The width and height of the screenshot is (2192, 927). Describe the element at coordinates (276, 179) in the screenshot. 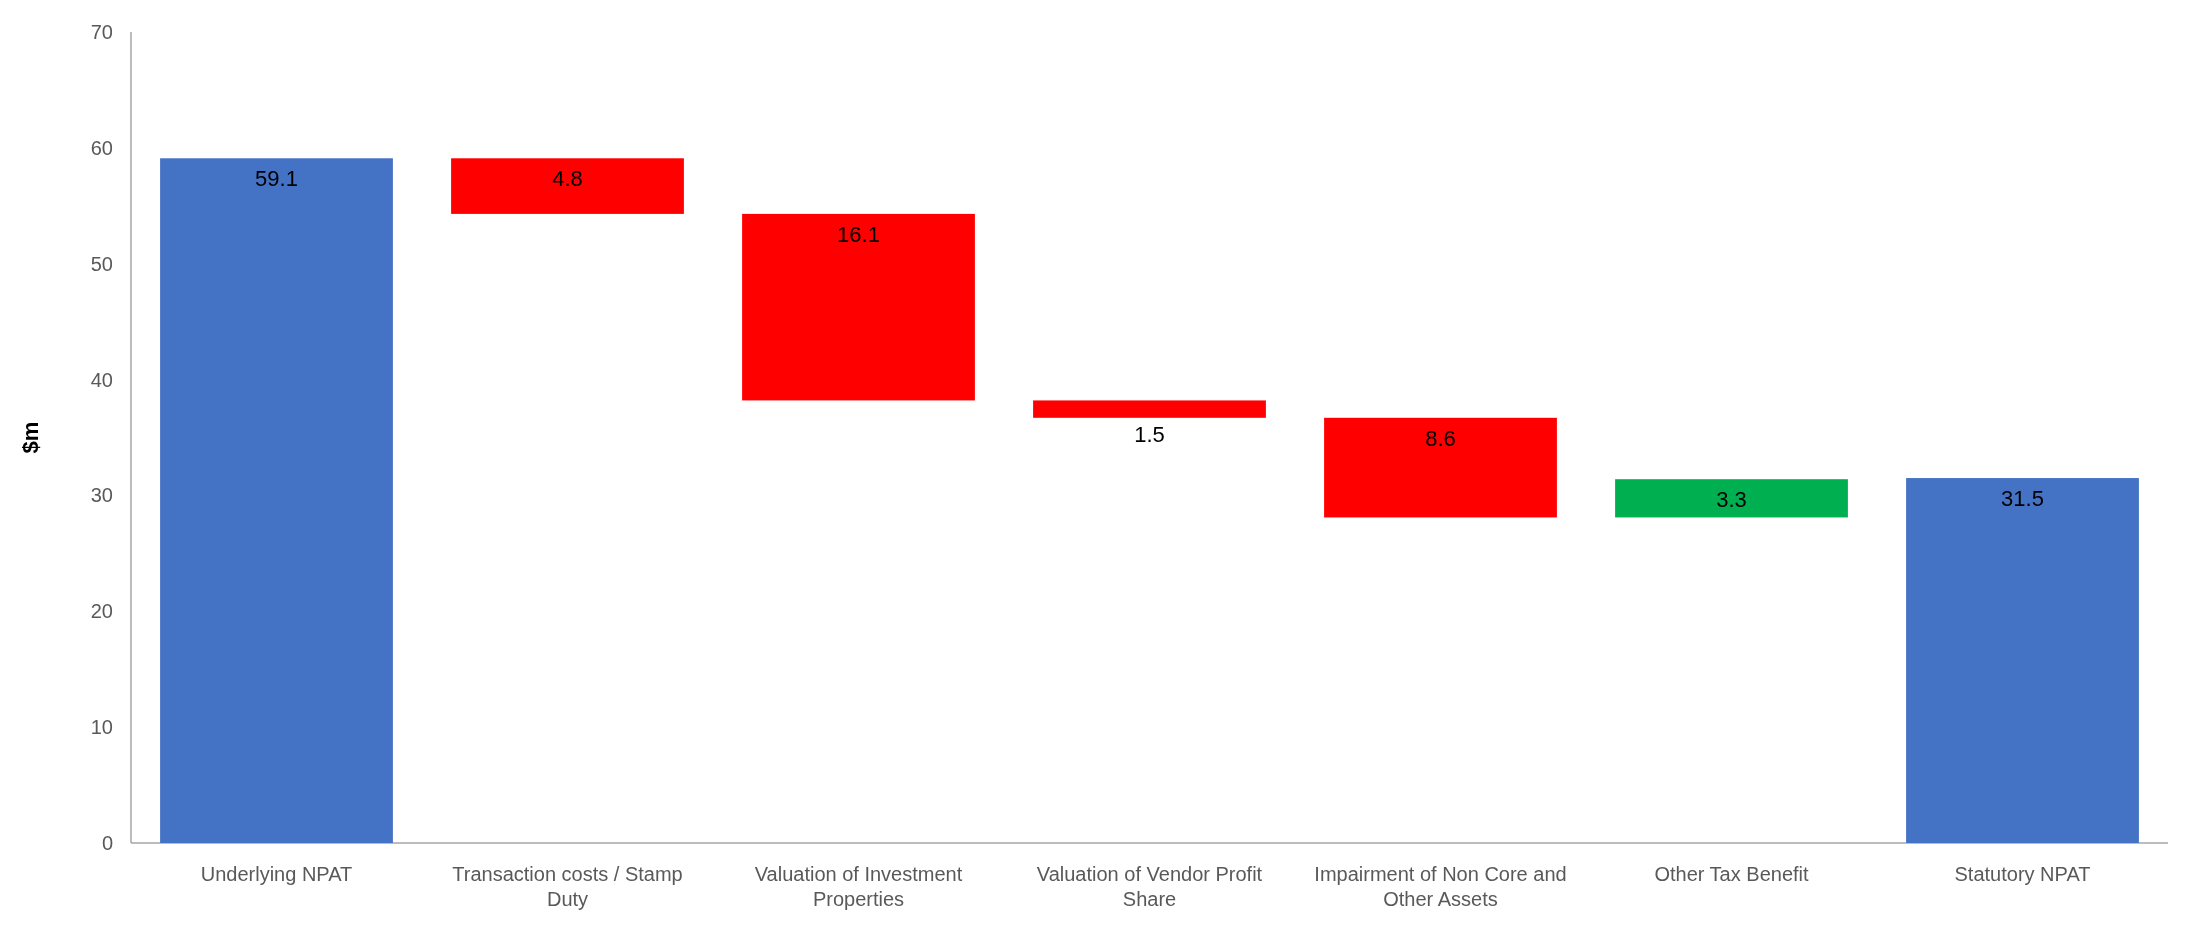

I see `data-label: 59.1` at that location.